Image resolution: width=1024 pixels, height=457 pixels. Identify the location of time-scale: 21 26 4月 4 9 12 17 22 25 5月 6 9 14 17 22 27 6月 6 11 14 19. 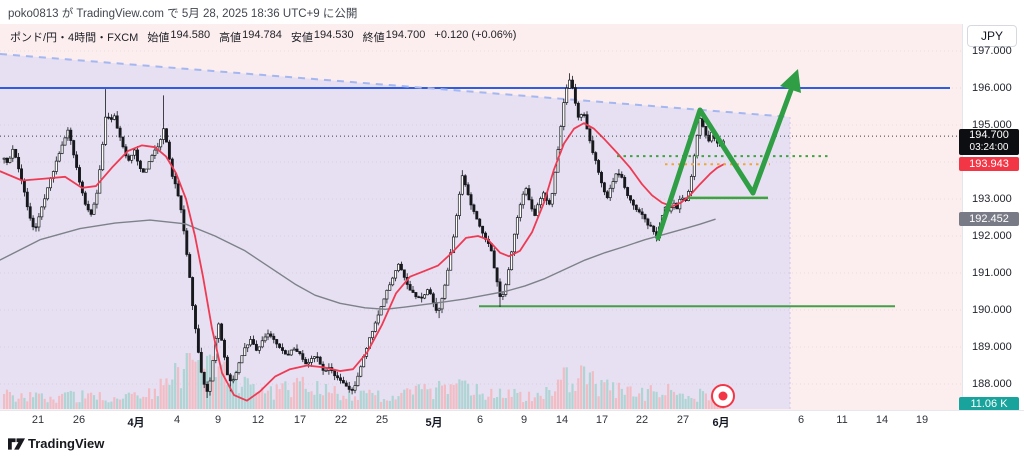
(512, 419).